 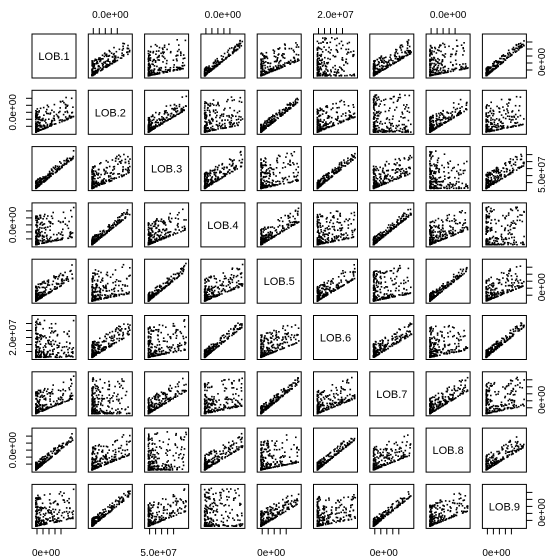 I want to click on panel-3-3: LOB.3, so click(x=167, y=169).